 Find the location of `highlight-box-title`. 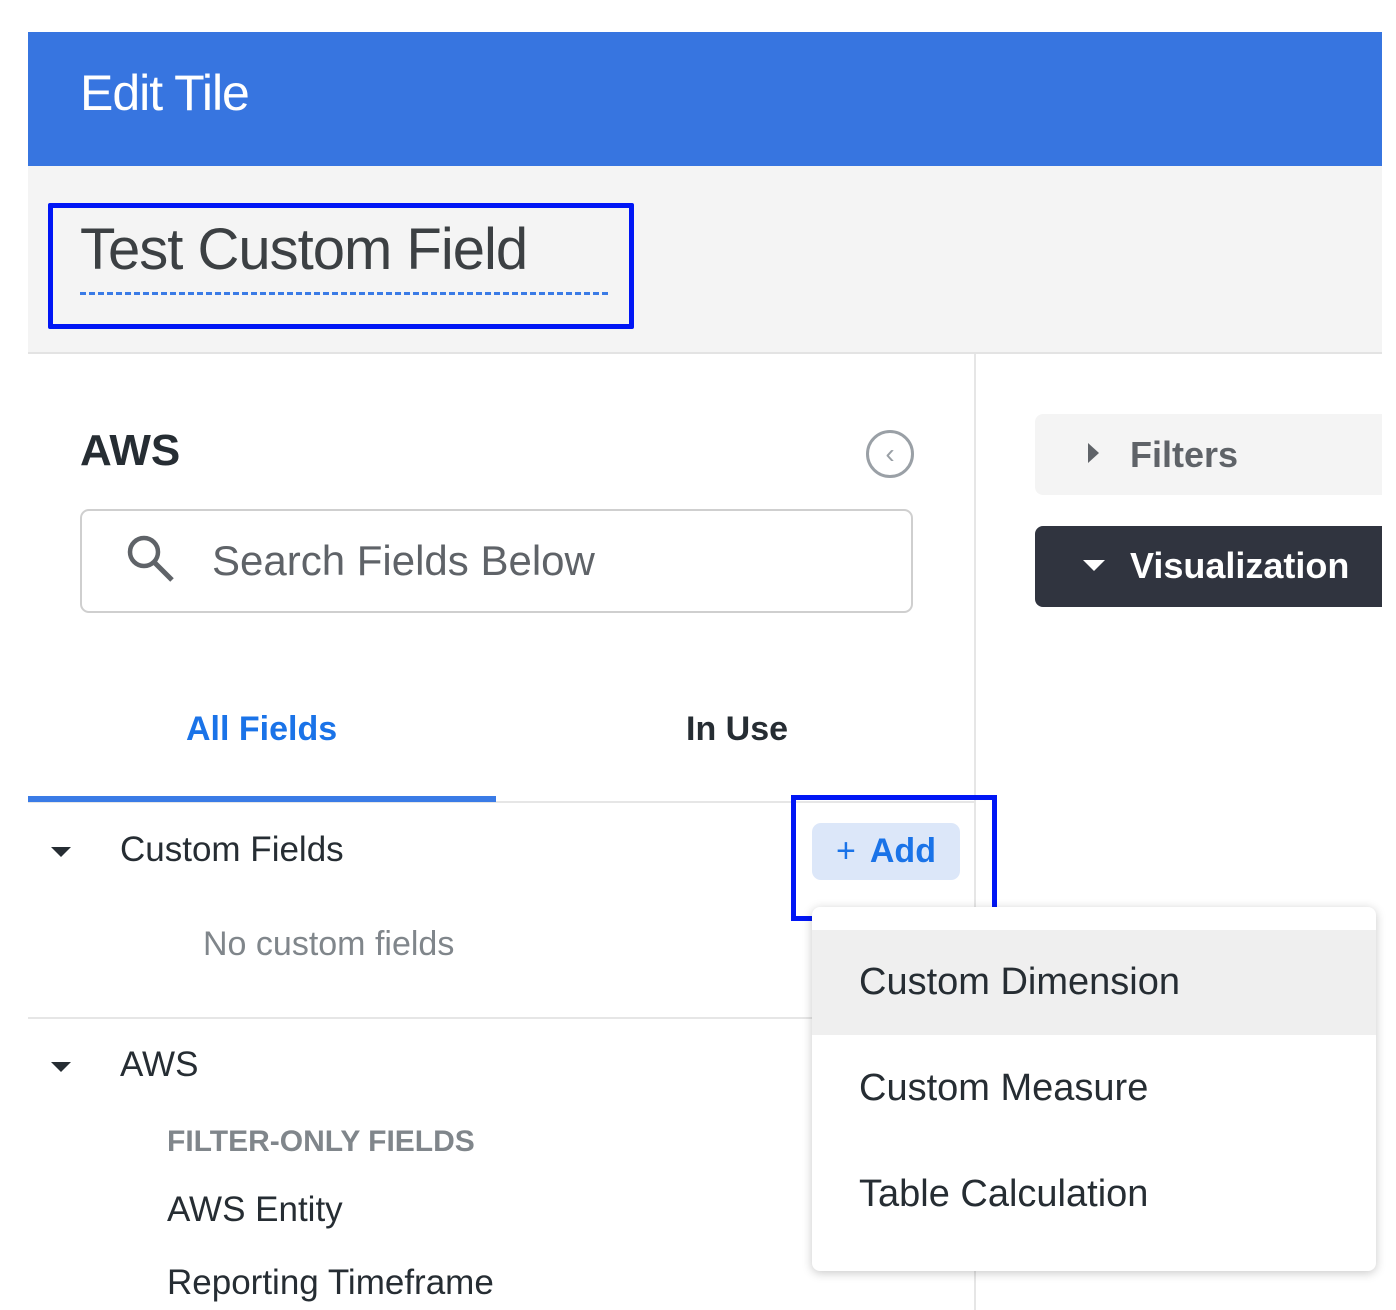

highlight-box-title is located at coordinates (341, 266).